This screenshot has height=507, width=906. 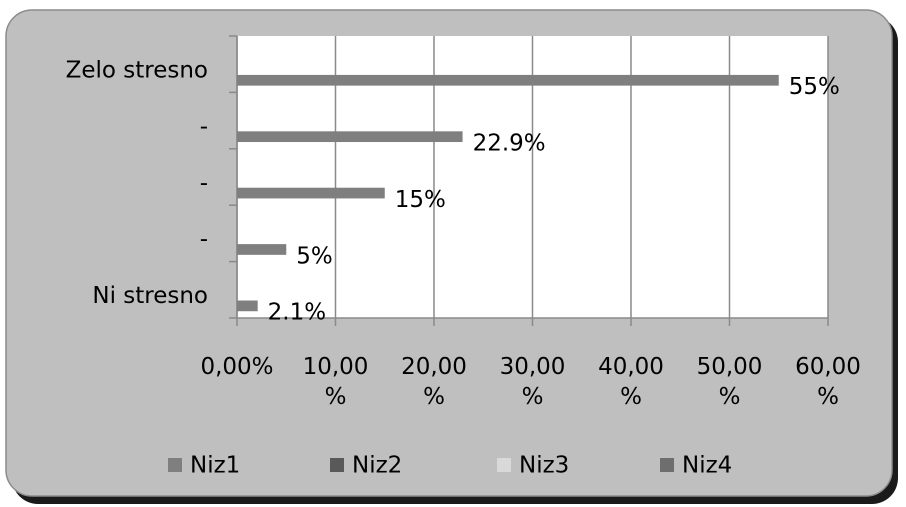 I want to click on legend-label: Niz1, so click(x=215, y=466).